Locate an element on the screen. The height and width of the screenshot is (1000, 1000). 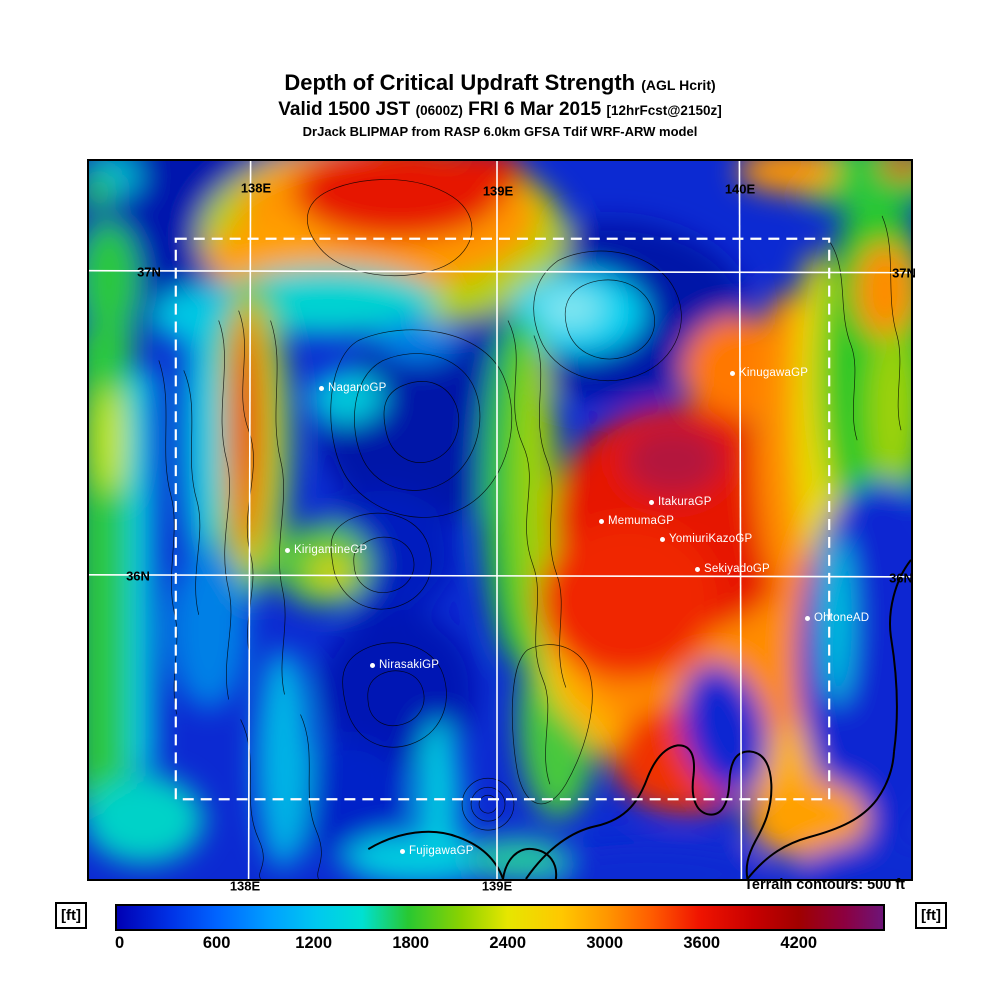
lat-label-36n-right: 36N is located at coordinates (901, 578).